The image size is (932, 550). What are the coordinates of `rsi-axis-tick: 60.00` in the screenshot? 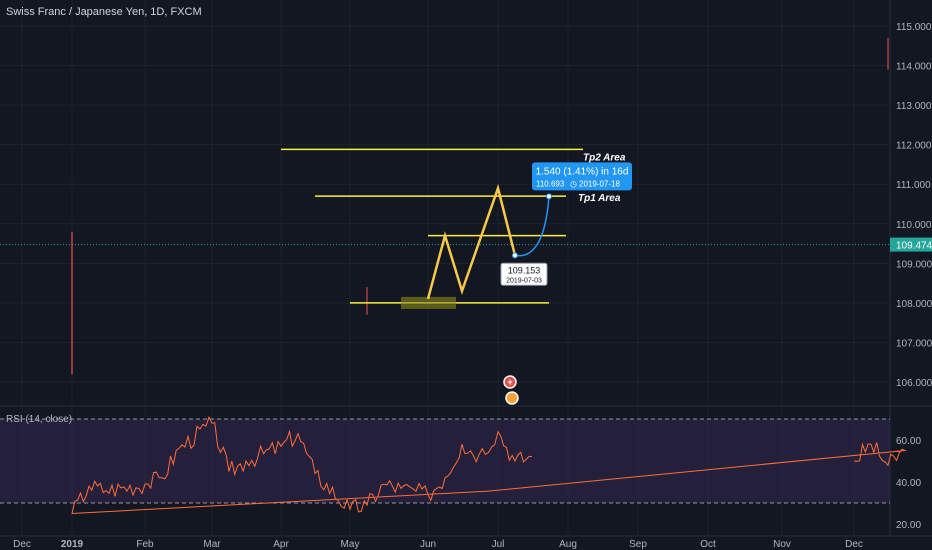 It's located at (908, 441).